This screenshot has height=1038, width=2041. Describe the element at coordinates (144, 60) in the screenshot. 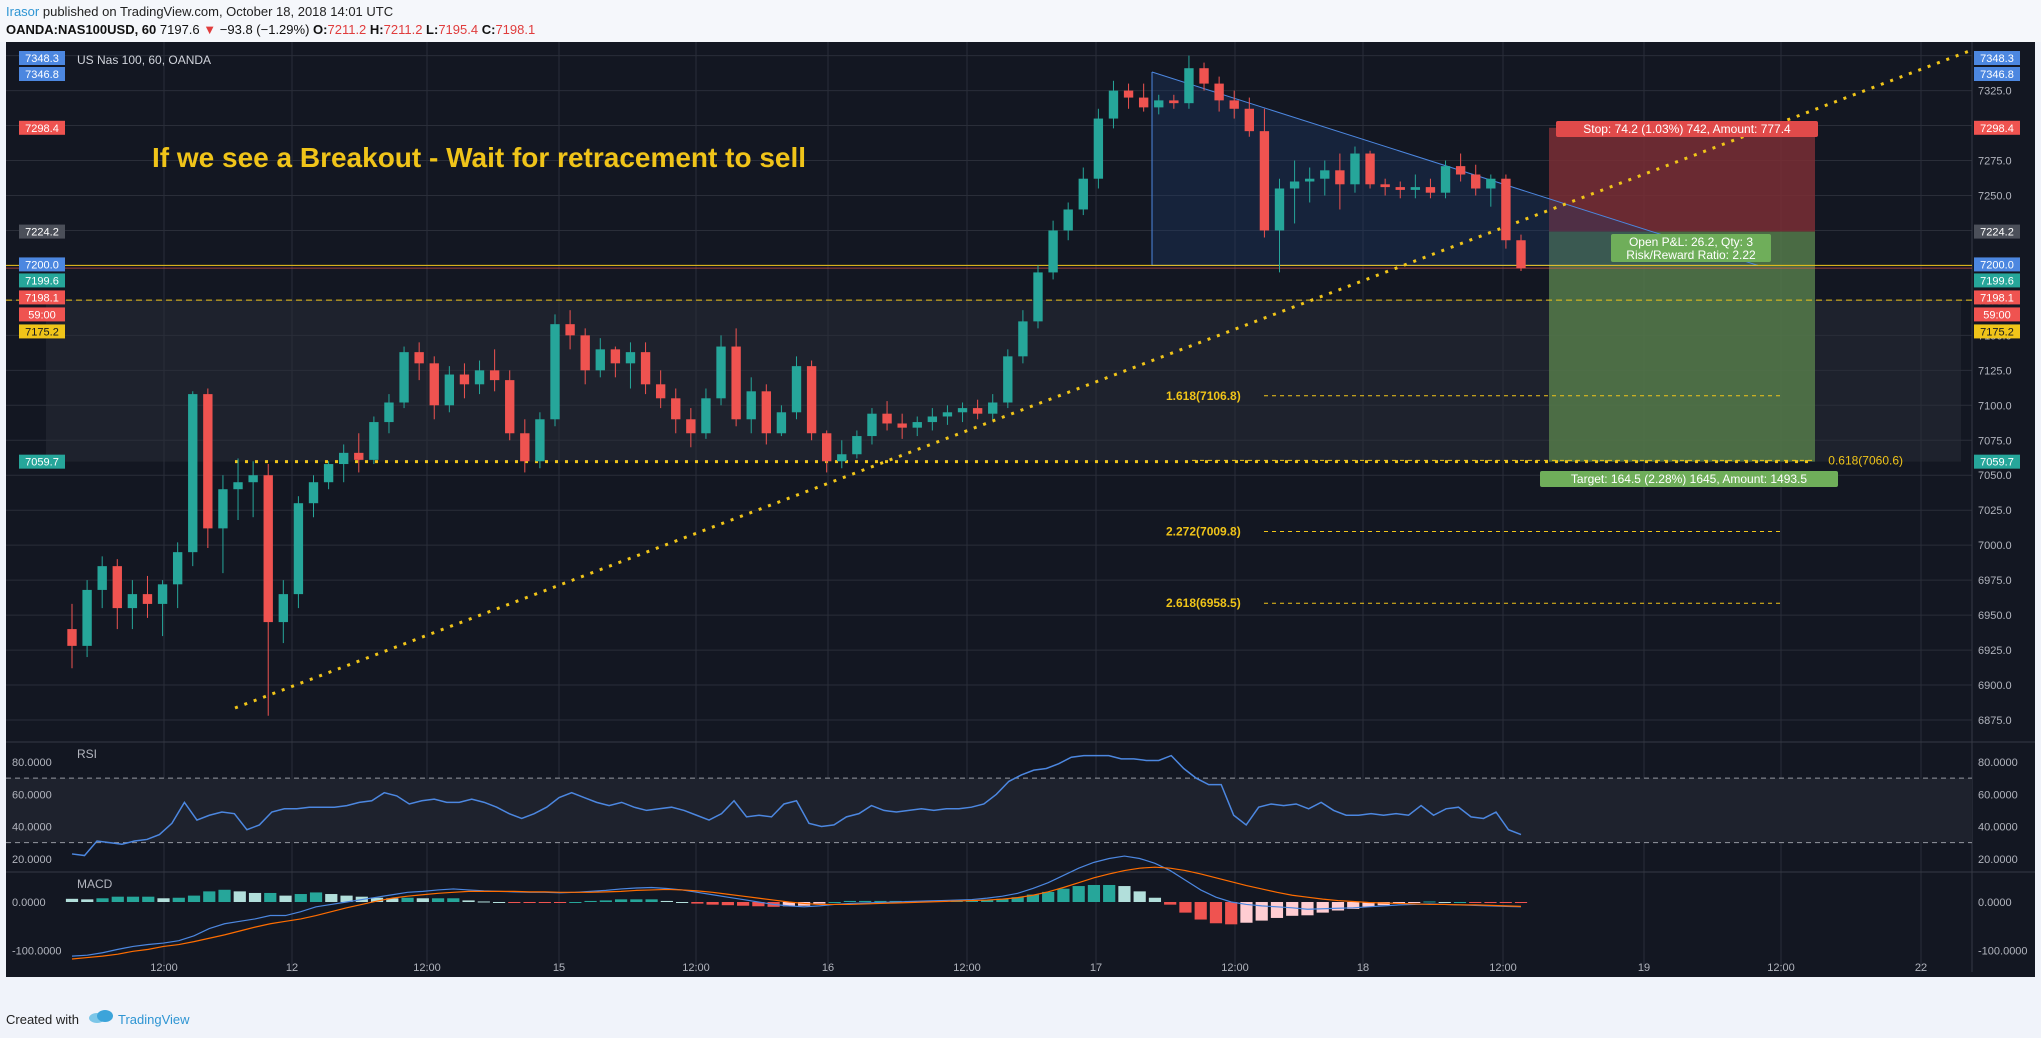

I see `chart-title: US Nas 100, 60, OANDA` at that location.